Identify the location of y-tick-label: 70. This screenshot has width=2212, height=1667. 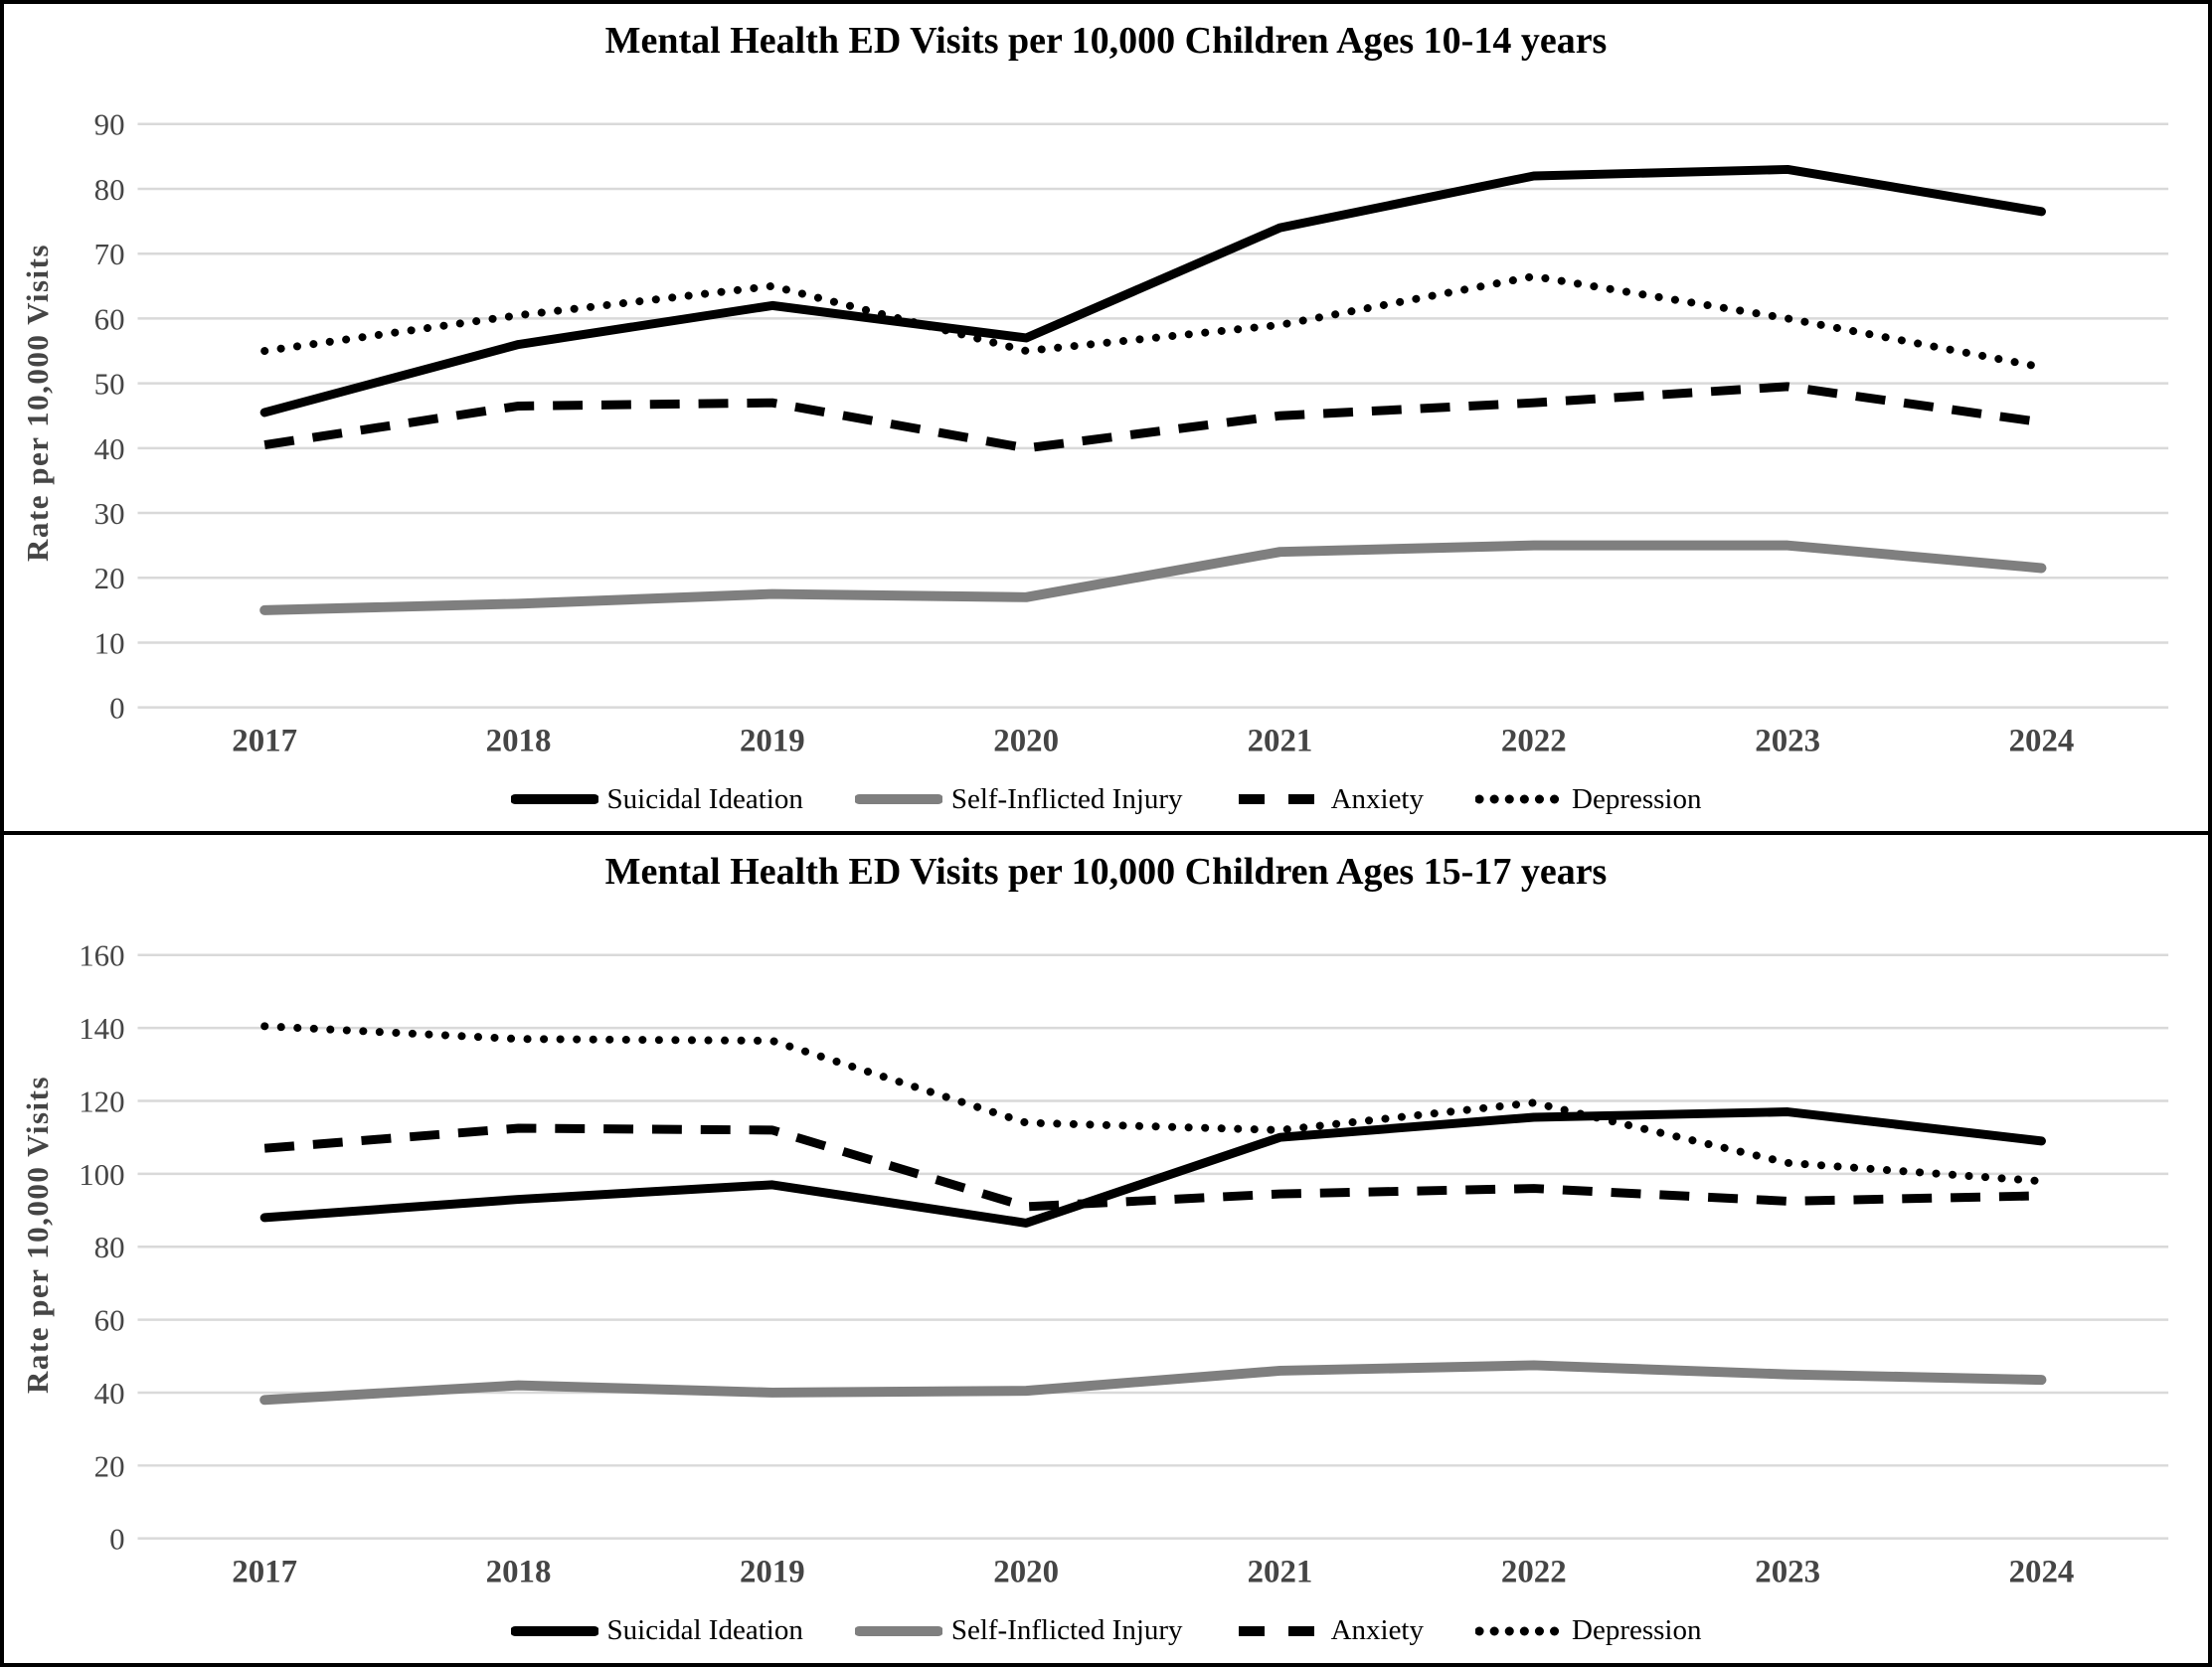
(109, 254).